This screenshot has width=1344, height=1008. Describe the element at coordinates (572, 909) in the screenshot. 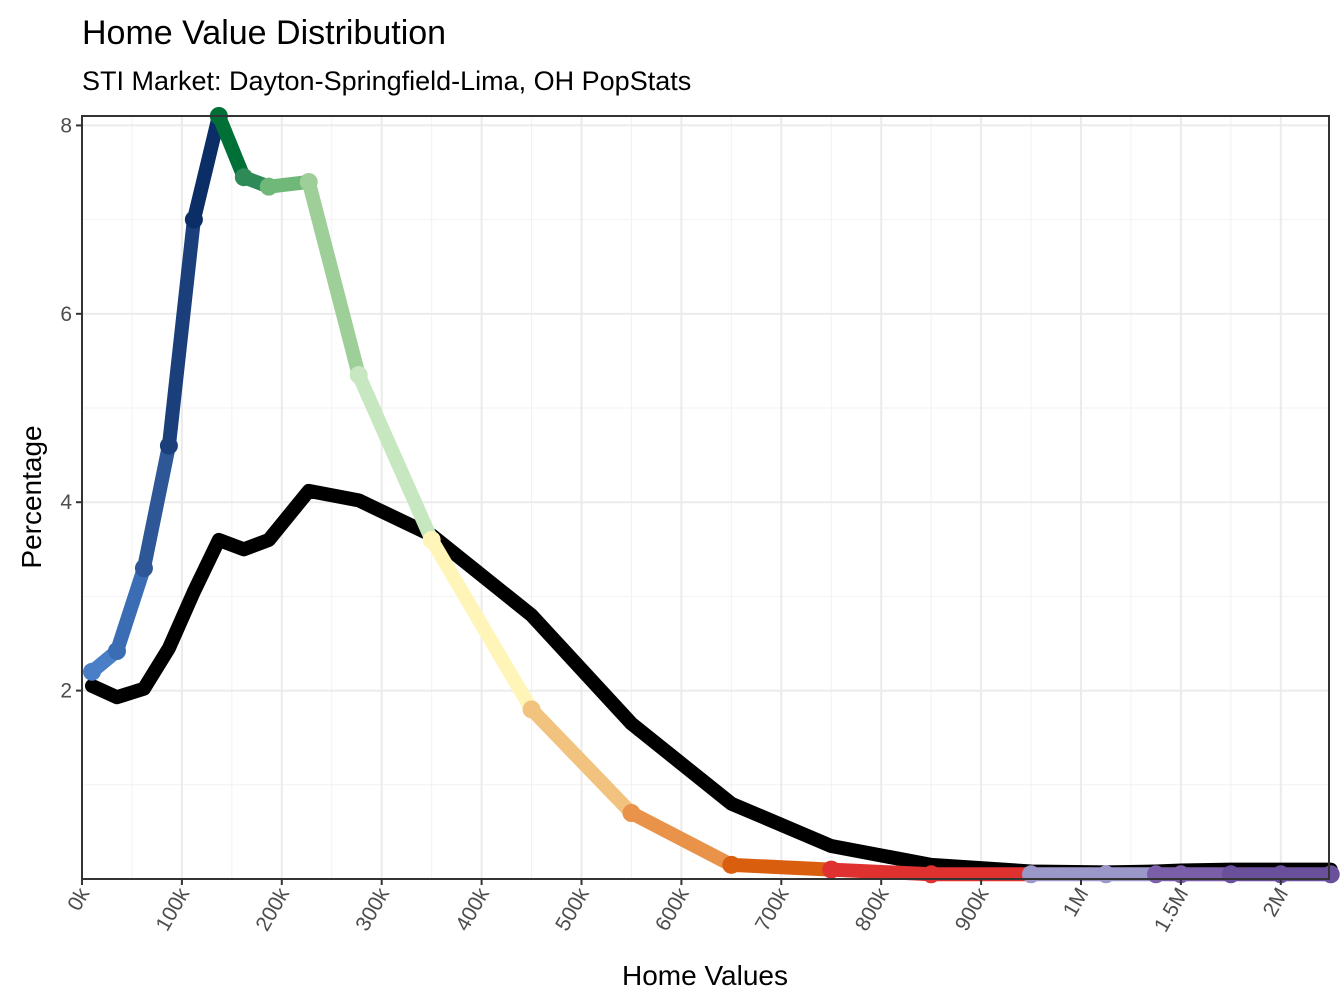

I see `x-tick-label: 500k` at that location.